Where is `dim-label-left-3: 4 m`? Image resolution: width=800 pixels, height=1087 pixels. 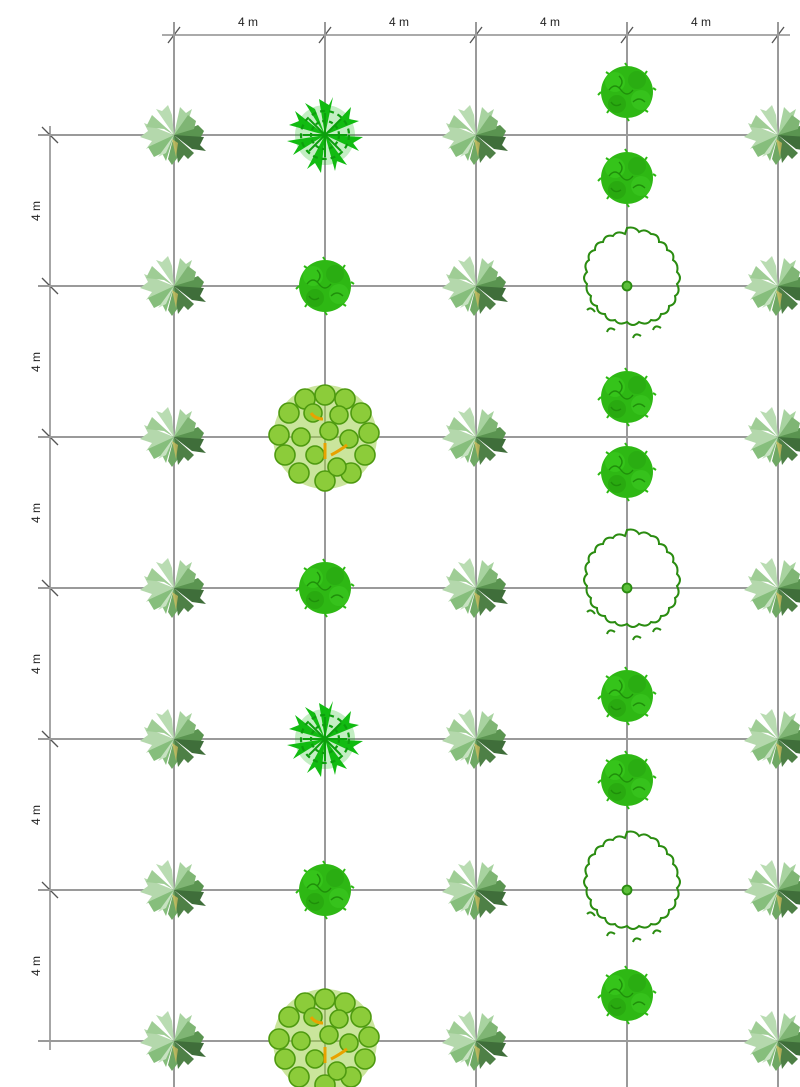
dim-label-left-3: 4 m is located at coordinates (36, 513).